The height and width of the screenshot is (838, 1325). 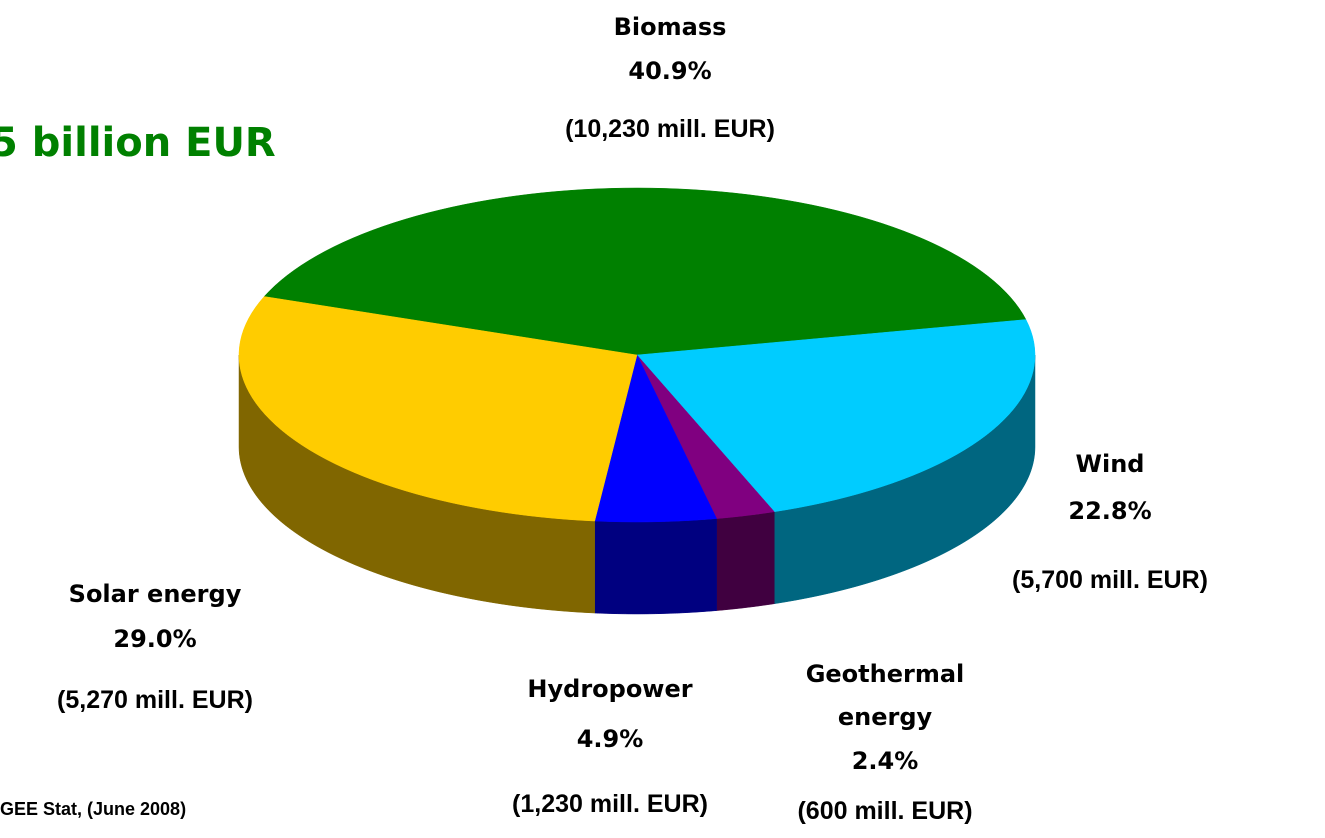 I want to click on amount-label: (5,700 mill. EUR), so click(x=1110, y=580).